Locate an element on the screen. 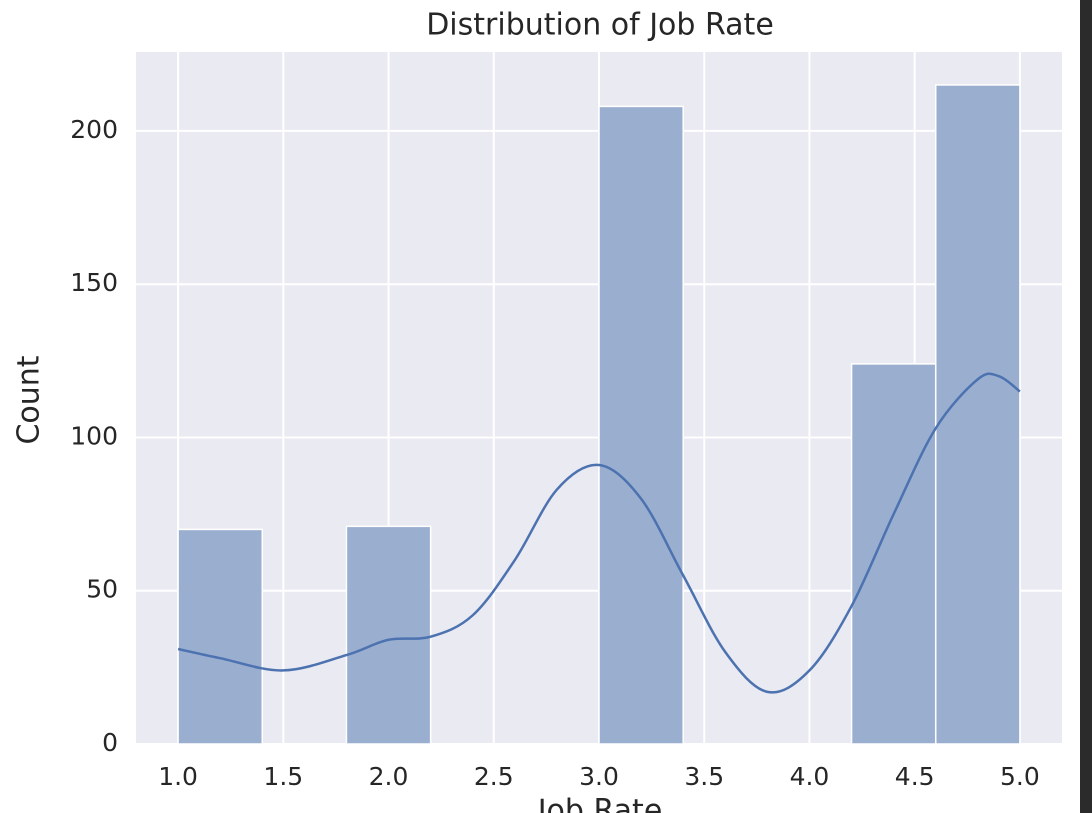 The width and height of the screenshot is (1092, 813). y-tick-label: 150 is located at coordinates (94, 282).